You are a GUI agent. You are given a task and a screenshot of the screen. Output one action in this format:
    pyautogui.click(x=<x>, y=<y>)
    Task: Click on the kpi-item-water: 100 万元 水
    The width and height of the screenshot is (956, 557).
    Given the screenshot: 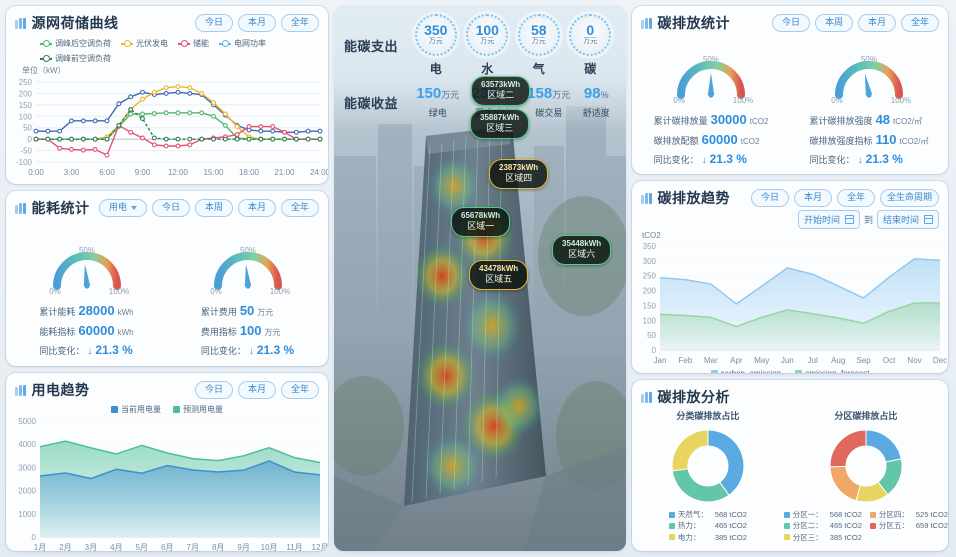 What is the action you would take?
    pyautogui.click(x=487, y=45)
    